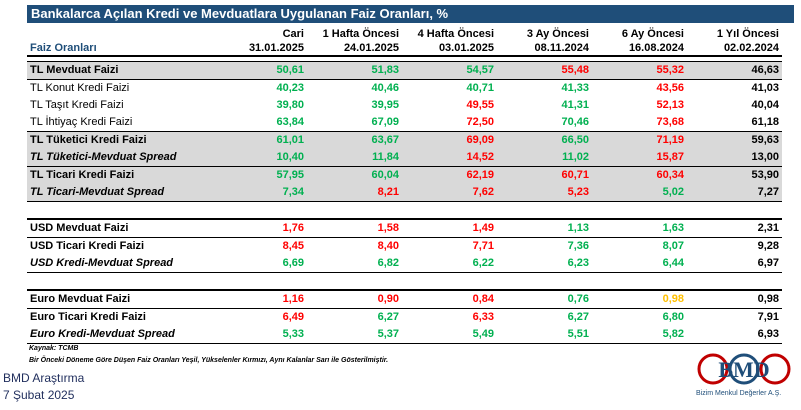 The width and height of the screenshot is (801, 410). I want to click on rate-cell: 2,31, so click(734, 228).